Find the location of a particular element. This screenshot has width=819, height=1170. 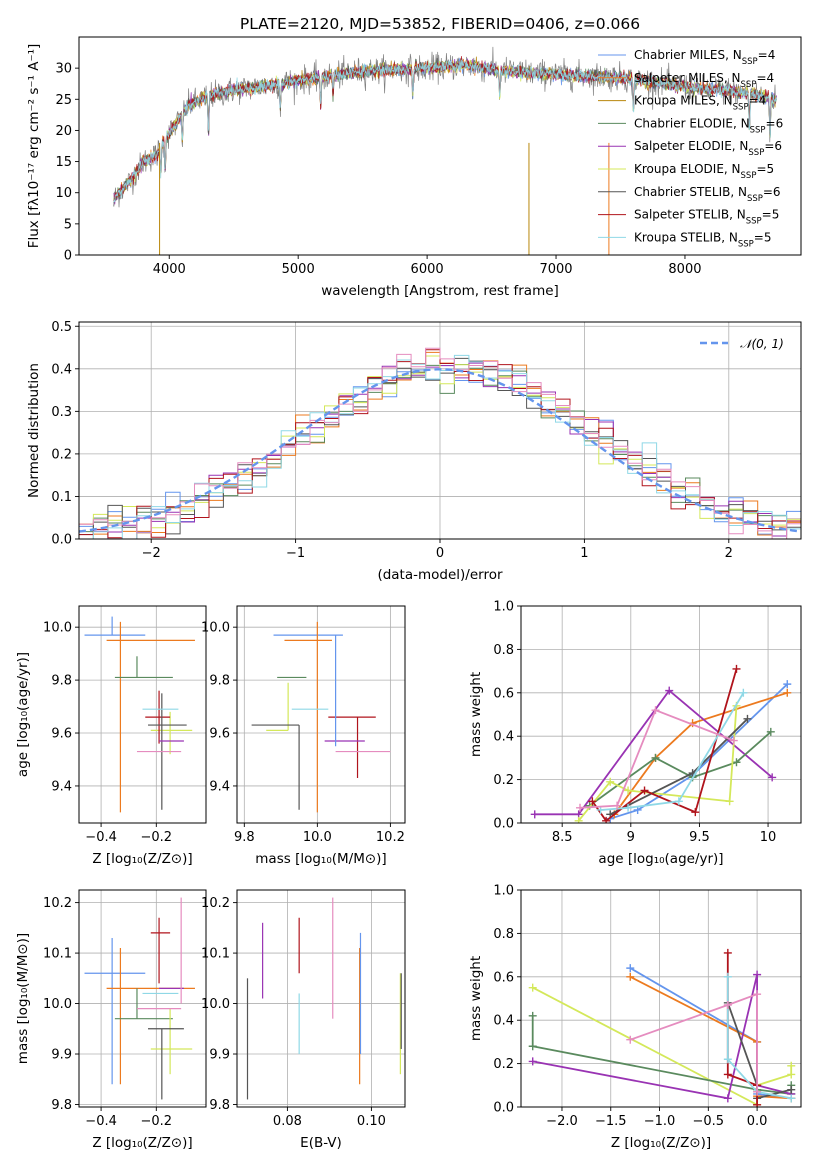

x-tick-label: 0 is located at coordinates (440, 553).